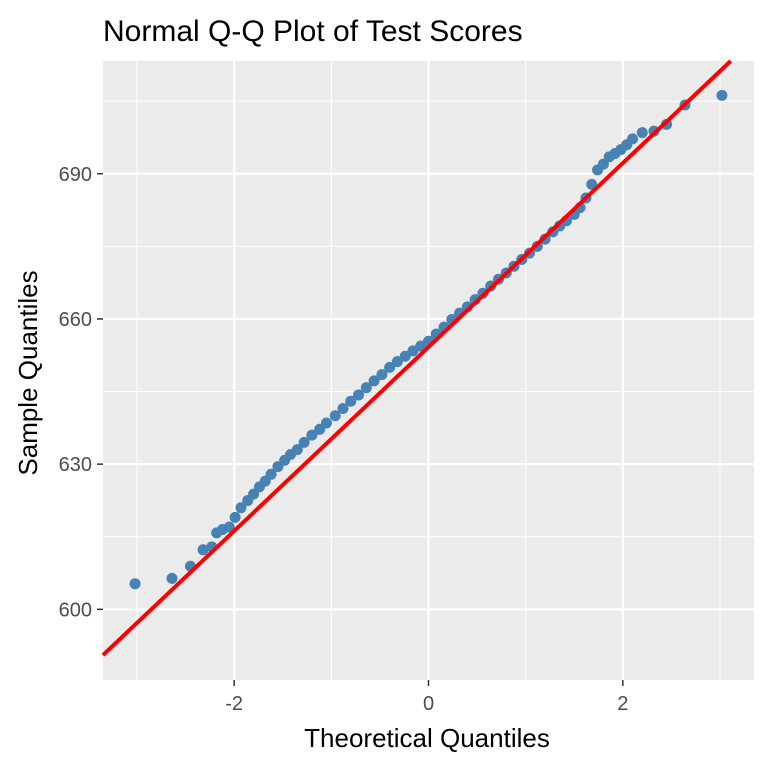 This screenshot has width=768, height=768. Describe the element at coordinates (427, 738) in the screenshot. I see `x-axis-label: Theoretical Quantiles` at that location.